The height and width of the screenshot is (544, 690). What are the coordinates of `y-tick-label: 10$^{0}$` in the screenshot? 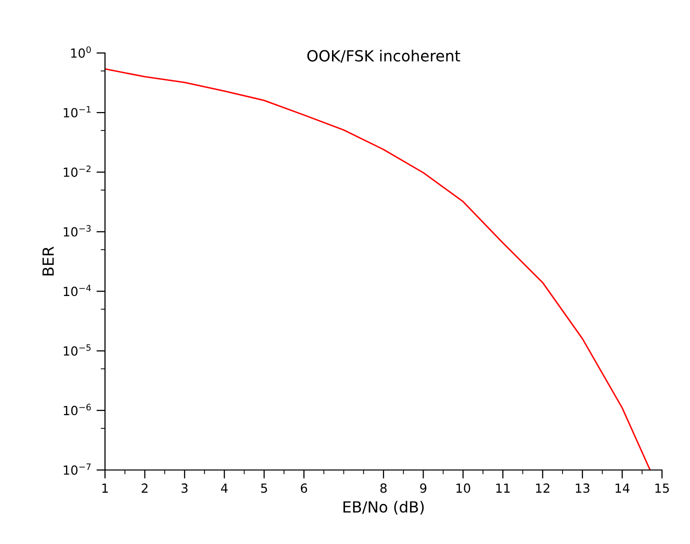 It's located at (81, 52).